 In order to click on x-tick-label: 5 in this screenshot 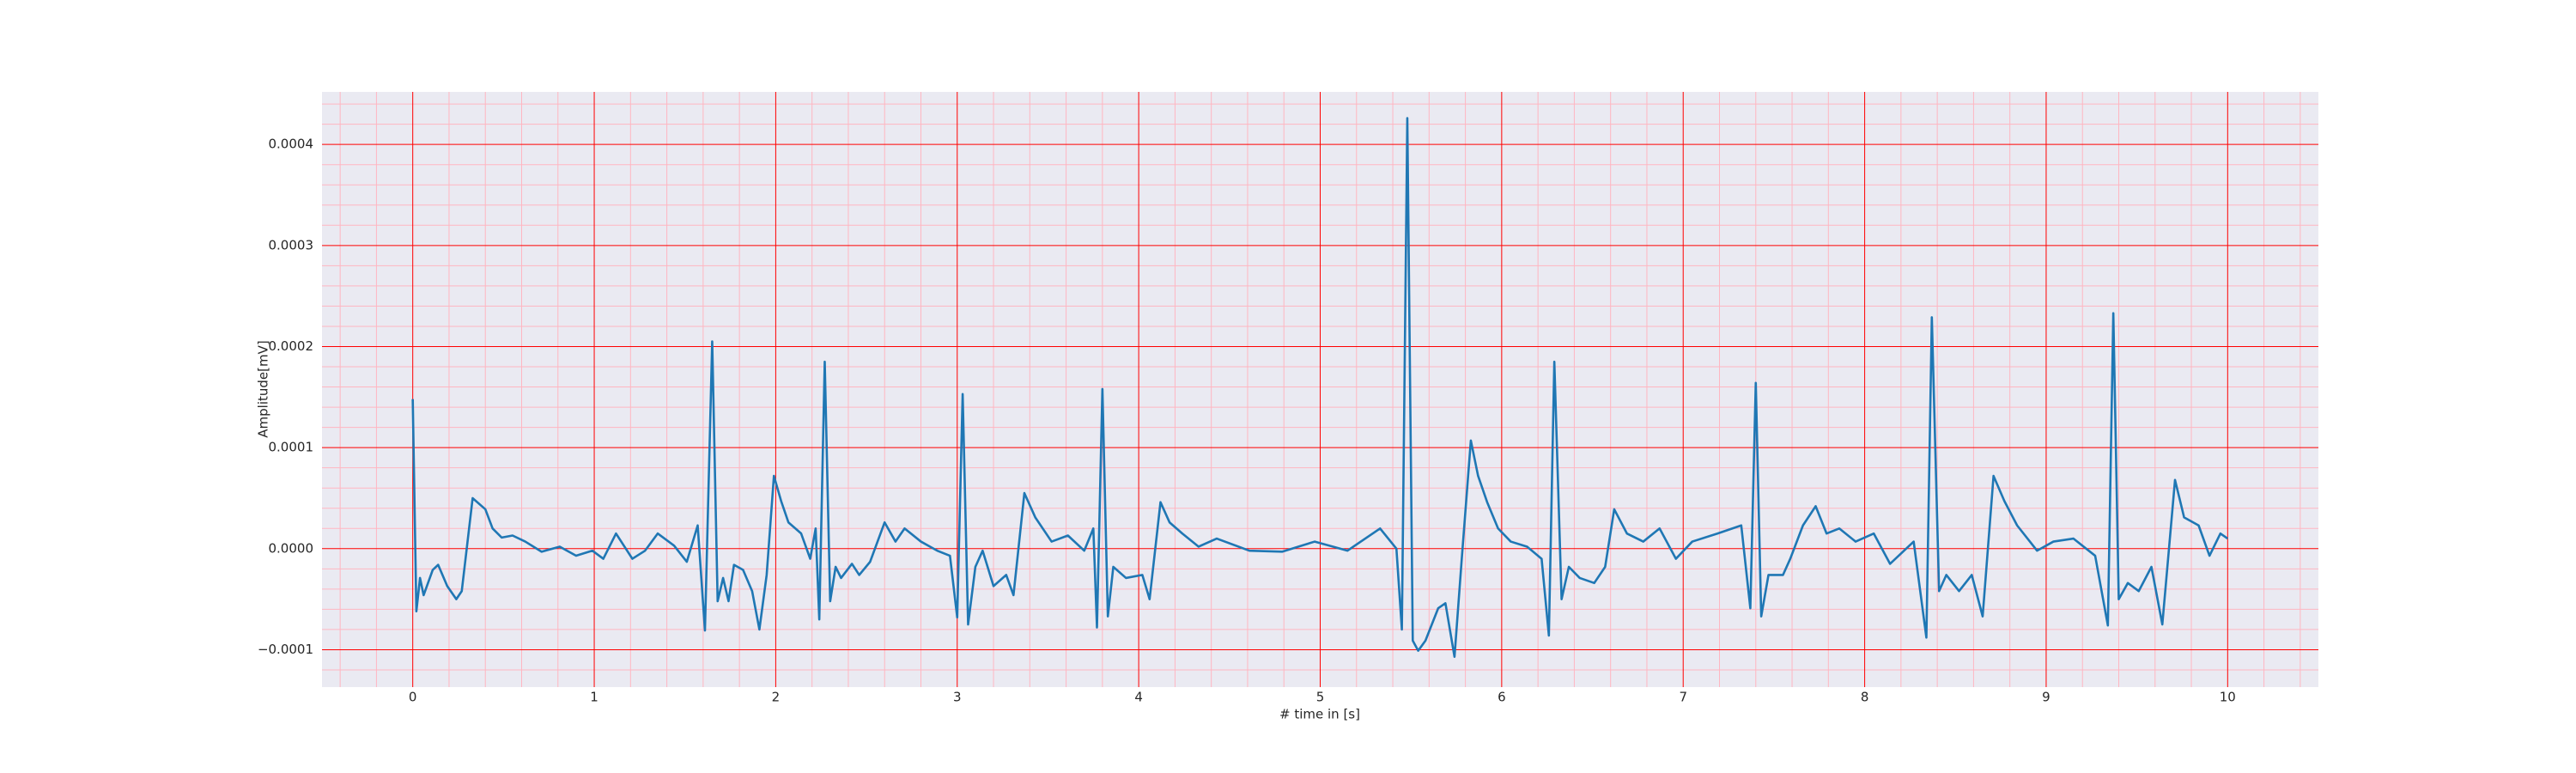, I will do `click(1320, 697)`.